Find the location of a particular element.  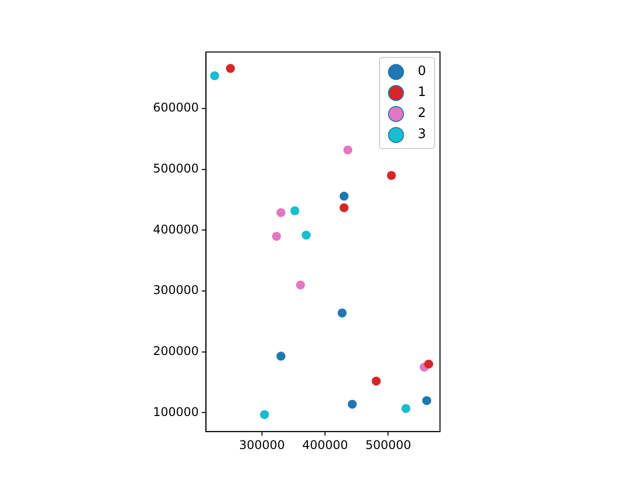

y-tick-label: 600000 is located at coordinates (175, 107).